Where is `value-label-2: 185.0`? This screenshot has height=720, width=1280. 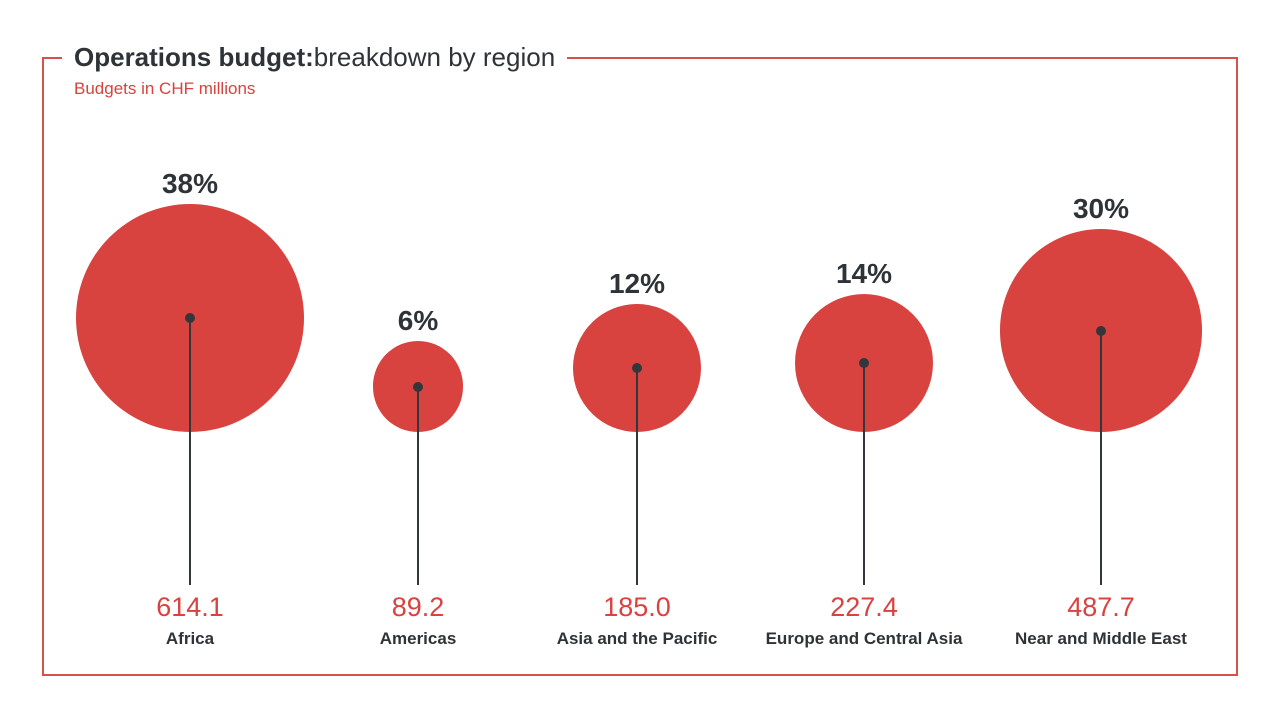 value-label-2: 185.0 is located at coordinates (637, 607).